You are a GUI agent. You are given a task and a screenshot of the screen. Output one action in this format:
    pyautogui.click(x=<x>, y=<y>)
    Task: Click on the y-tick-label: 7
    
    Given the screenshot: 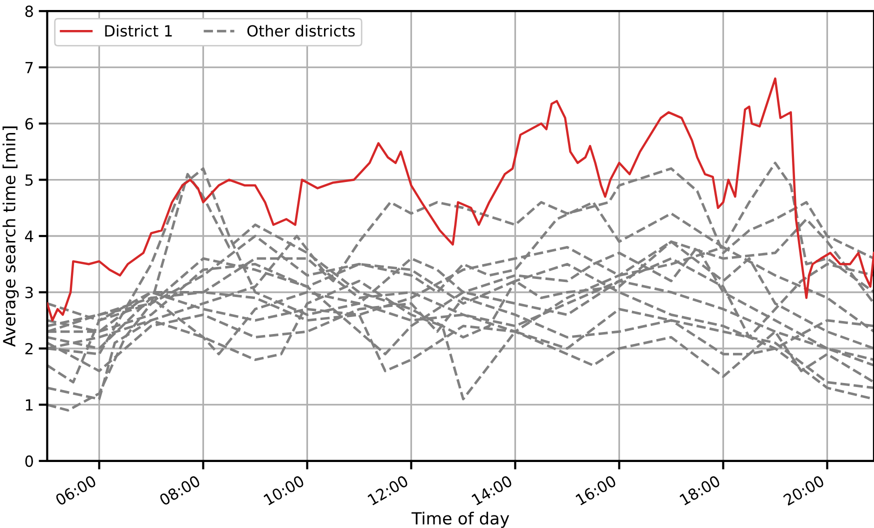 What is the action you would take?
    pyautogui.click(x=29, y=68)
    